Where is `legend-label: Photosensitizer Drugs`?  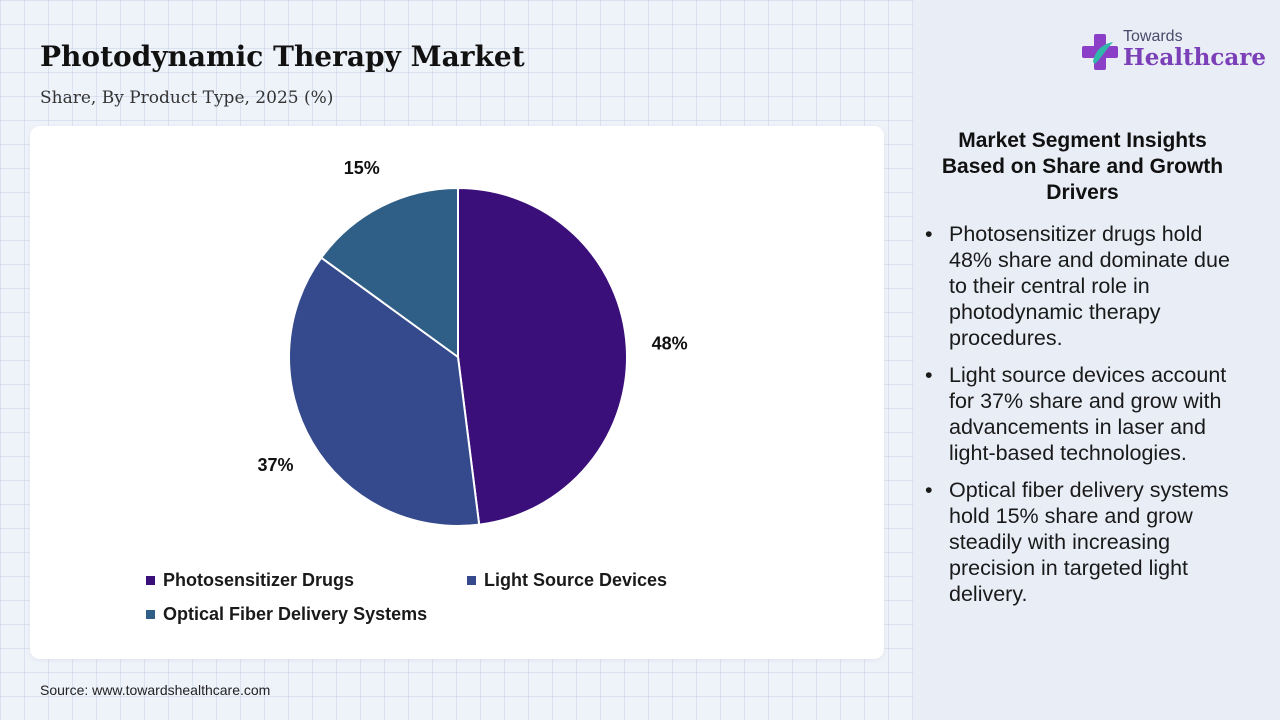 legend-label: Photosensitizer Drugs is located at coordinates (259, 580).